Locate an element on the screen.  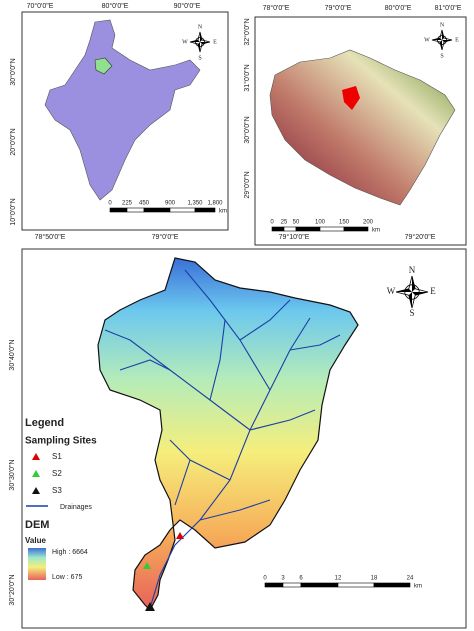
legend-dem-subtitle: Value is located at coordinates (35, 540).